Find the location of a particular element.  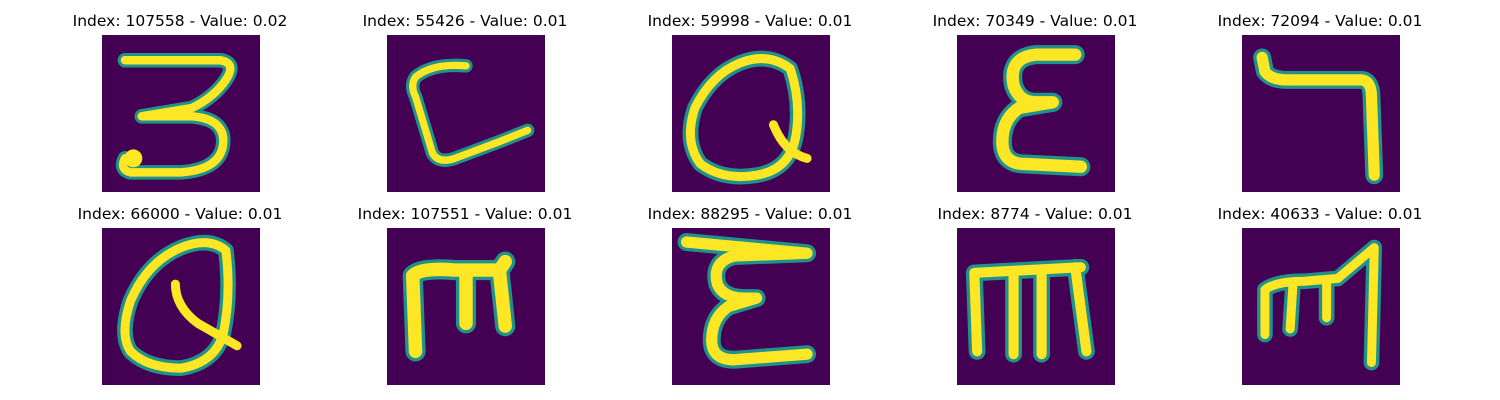

grid-panel: Index: 88295 - Value: 0.01 is located at coordinates (750, 289).